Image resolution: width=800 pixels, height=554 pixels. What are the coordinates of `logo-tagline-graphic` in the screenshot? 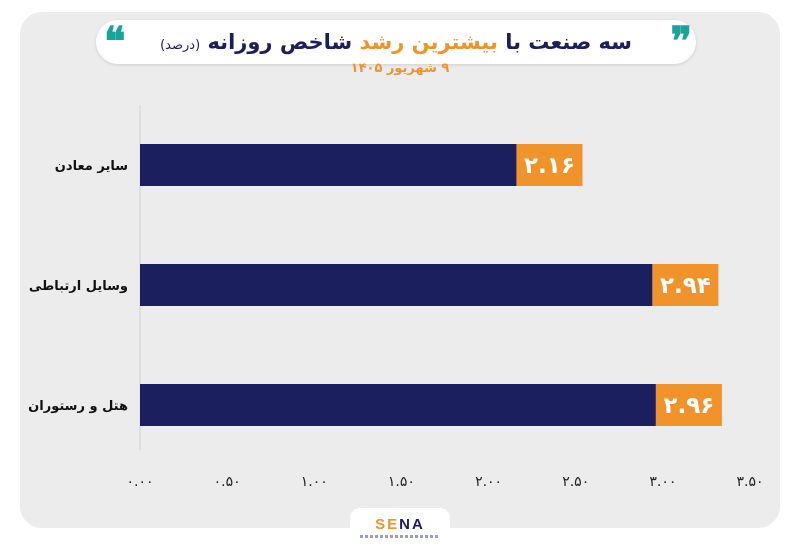 It's located at (400, 536).